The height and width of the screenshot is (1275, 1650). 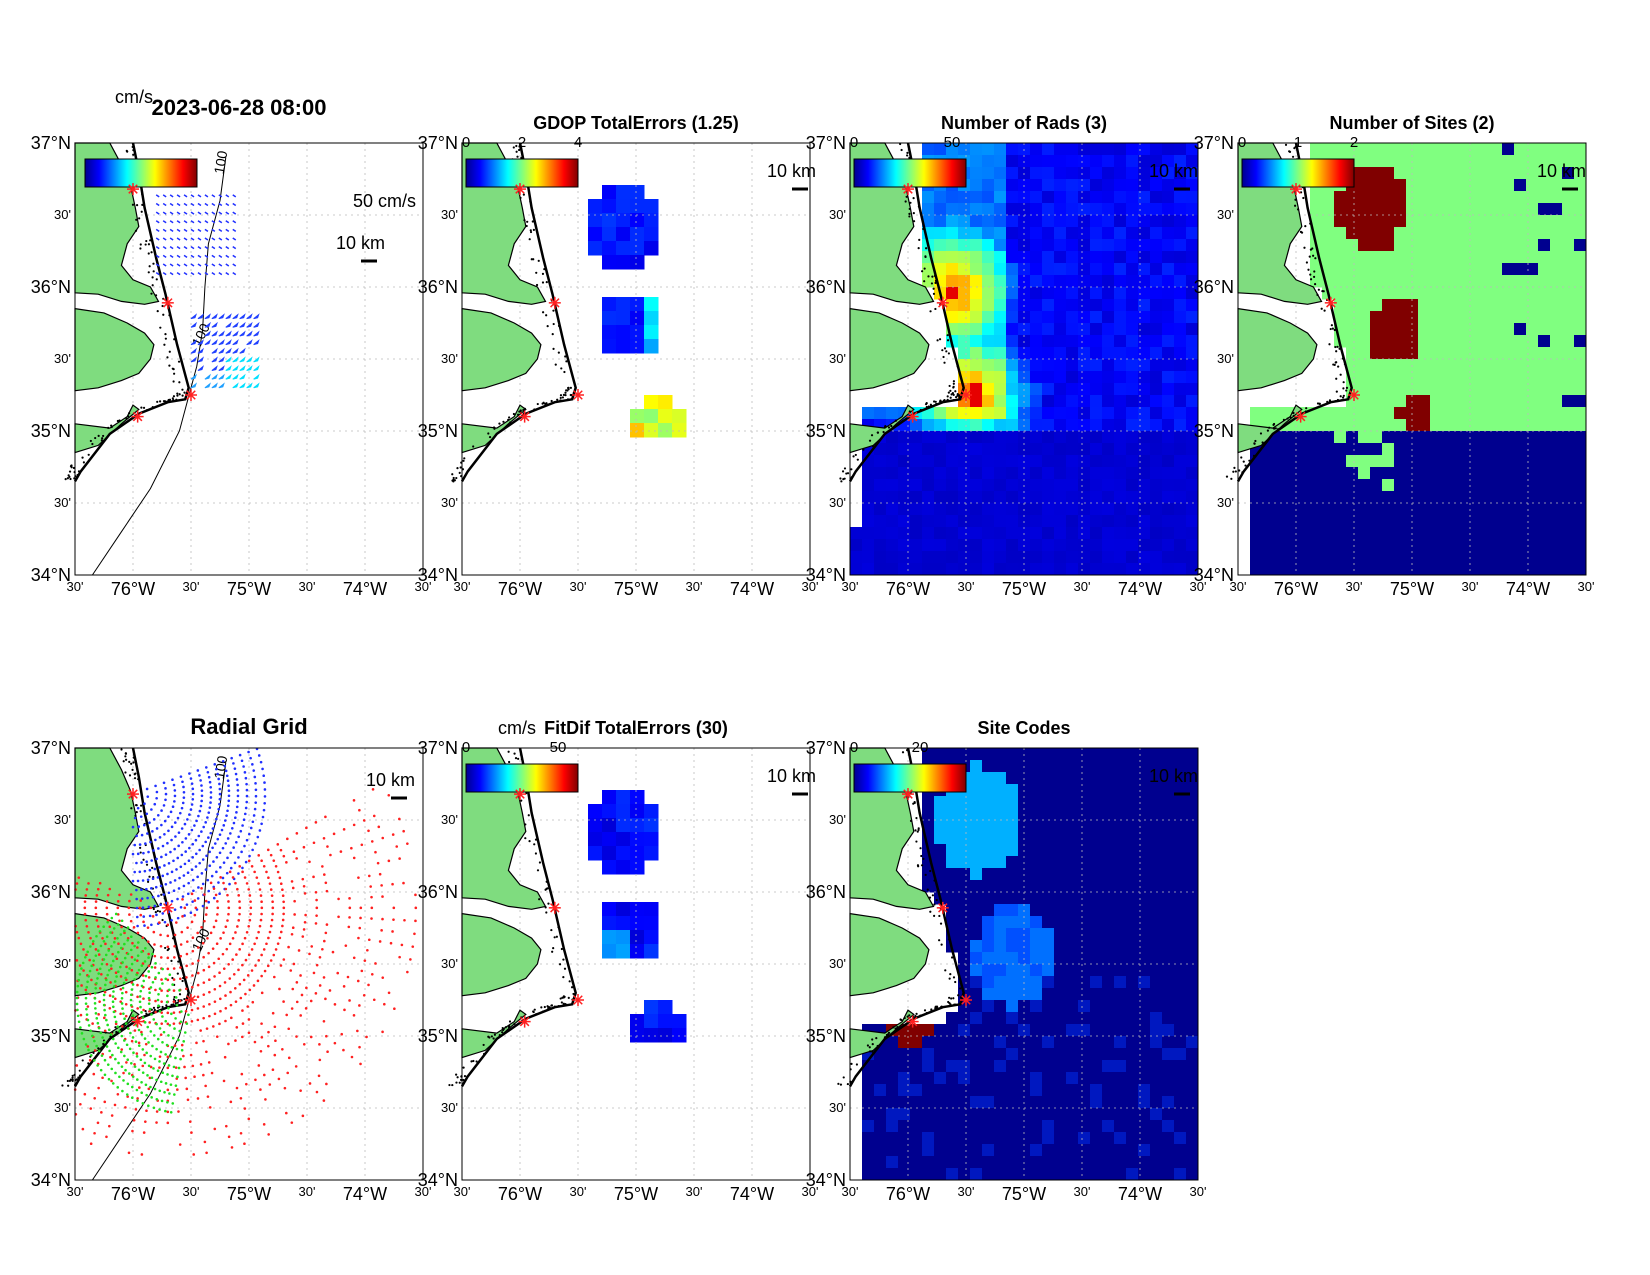 What do you see at coordinates (1561, 171) in the screenshot?
I see `scale-km-label: 10 km` at bounding box center [1561, 171].